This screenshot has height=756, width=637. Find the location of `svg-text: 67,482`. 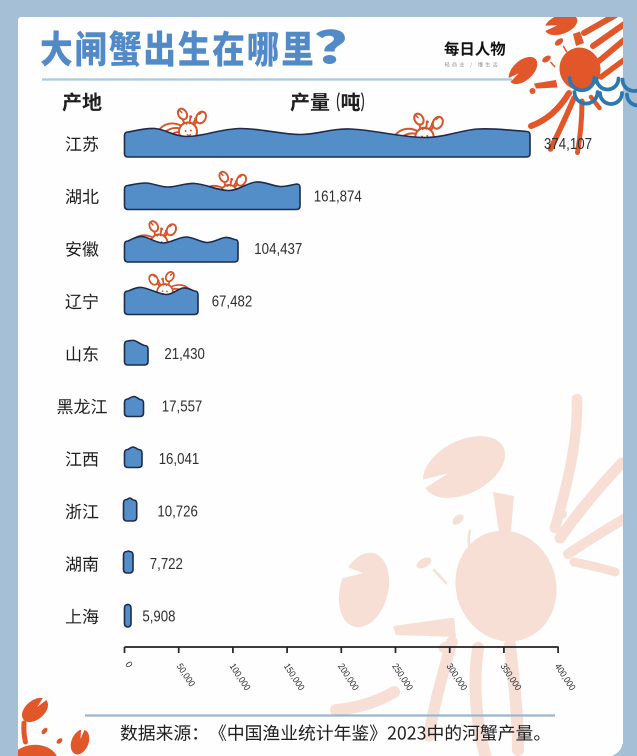

svg-text: 67,482 is located at coordinates (232, 301).